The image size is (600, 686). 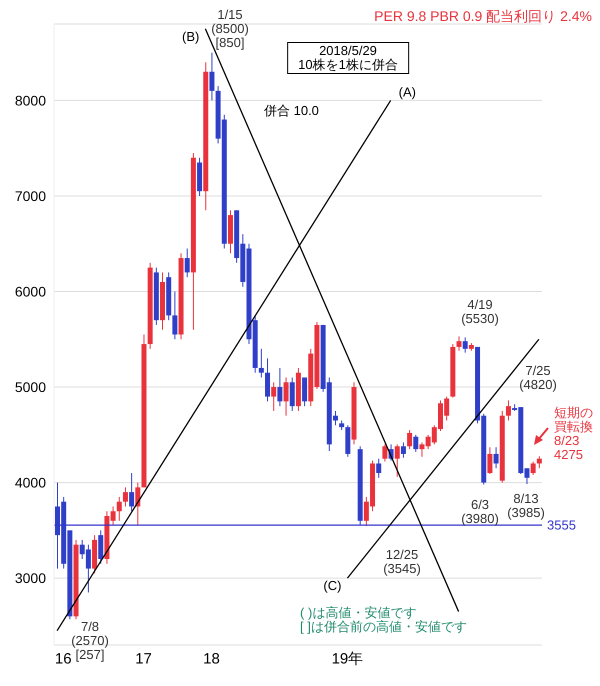 What do you see at coordinates (230, 28) in the screenshot?
I see `annotation: 1/15 (8500) [850]` at bounding box center [230, 28].